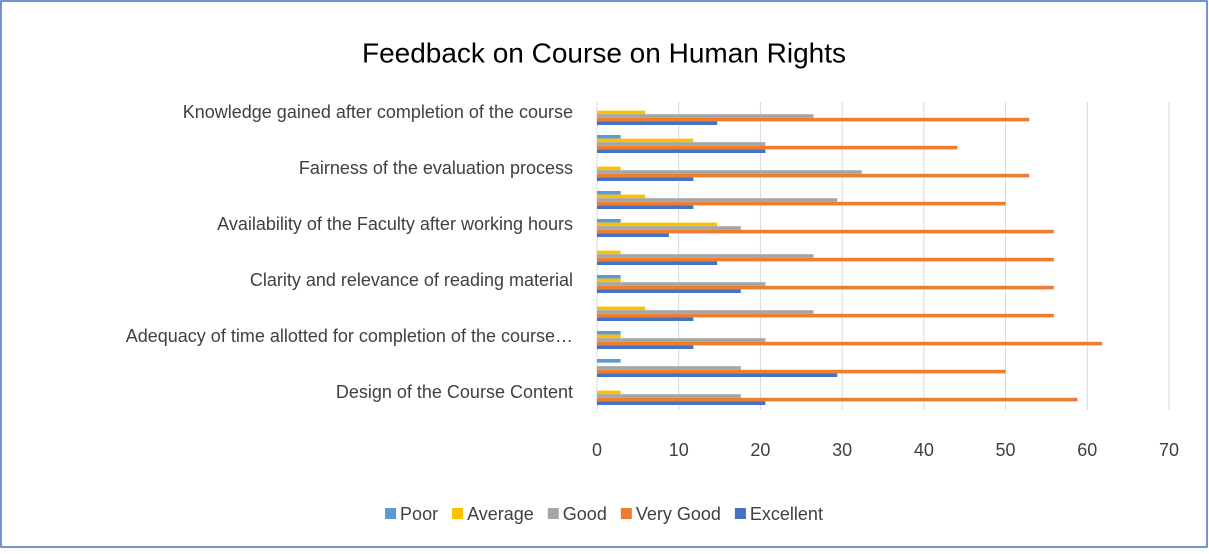  What do you see at coordinates (500, 514) in the screenshot?
I see `legend-label: Average` at bounding box center [500, 514].